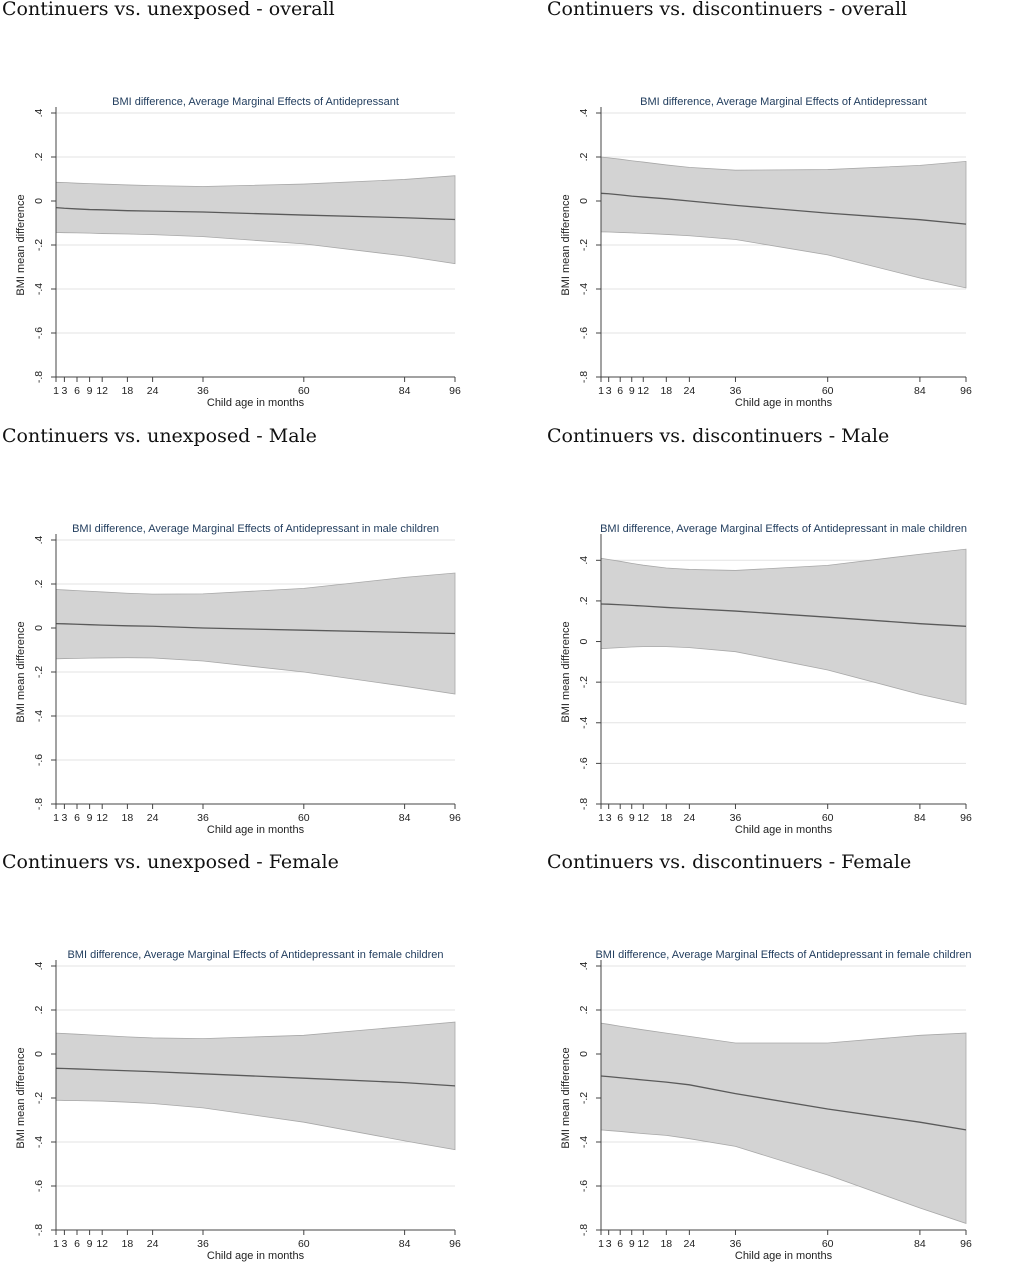  I want to click on panel-heading: Continuers vs. discontinuers - Female, so click(729, 862).